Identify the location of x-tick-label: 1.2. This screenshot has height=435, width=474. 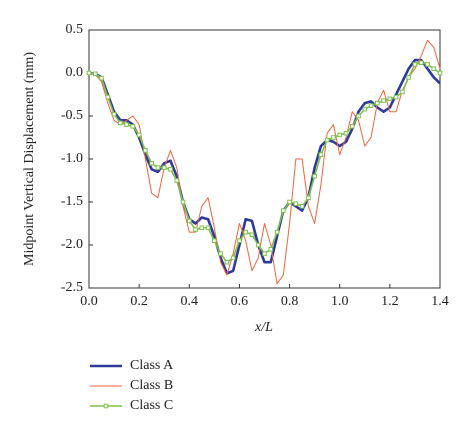
(390, 301).